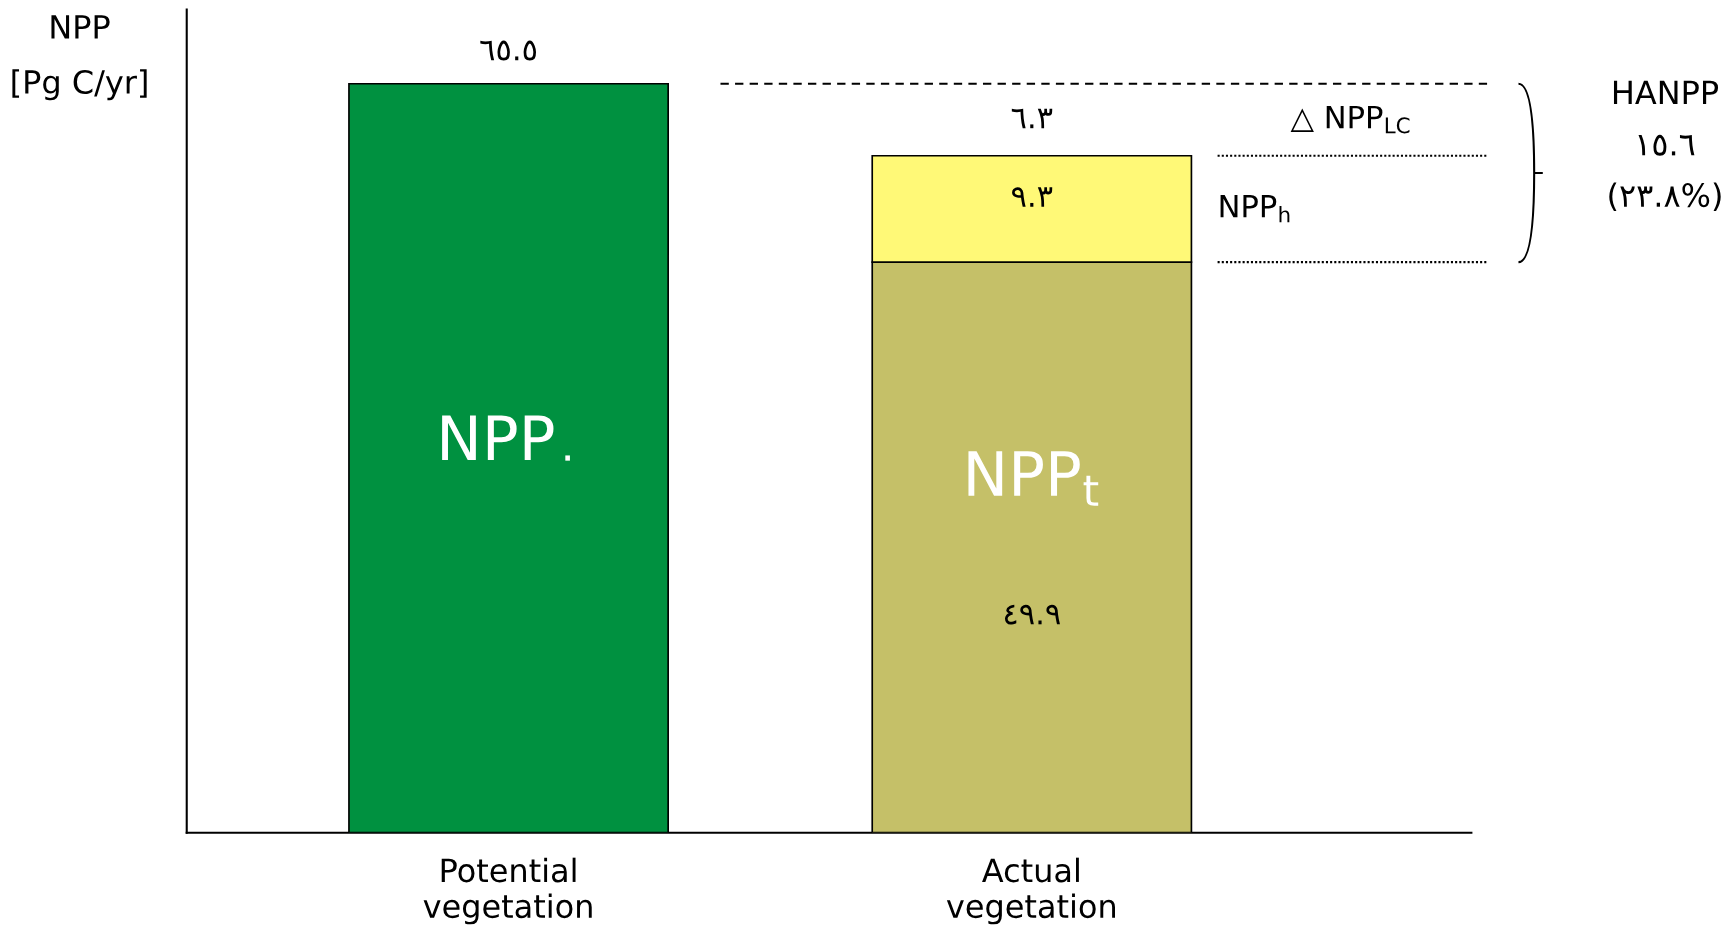 The height and width of the screenshot is (943, 1729). Describe the element at coordinates (1665, 196) in the screenshot. I see `text: (٢٣.٨%)` at that location.